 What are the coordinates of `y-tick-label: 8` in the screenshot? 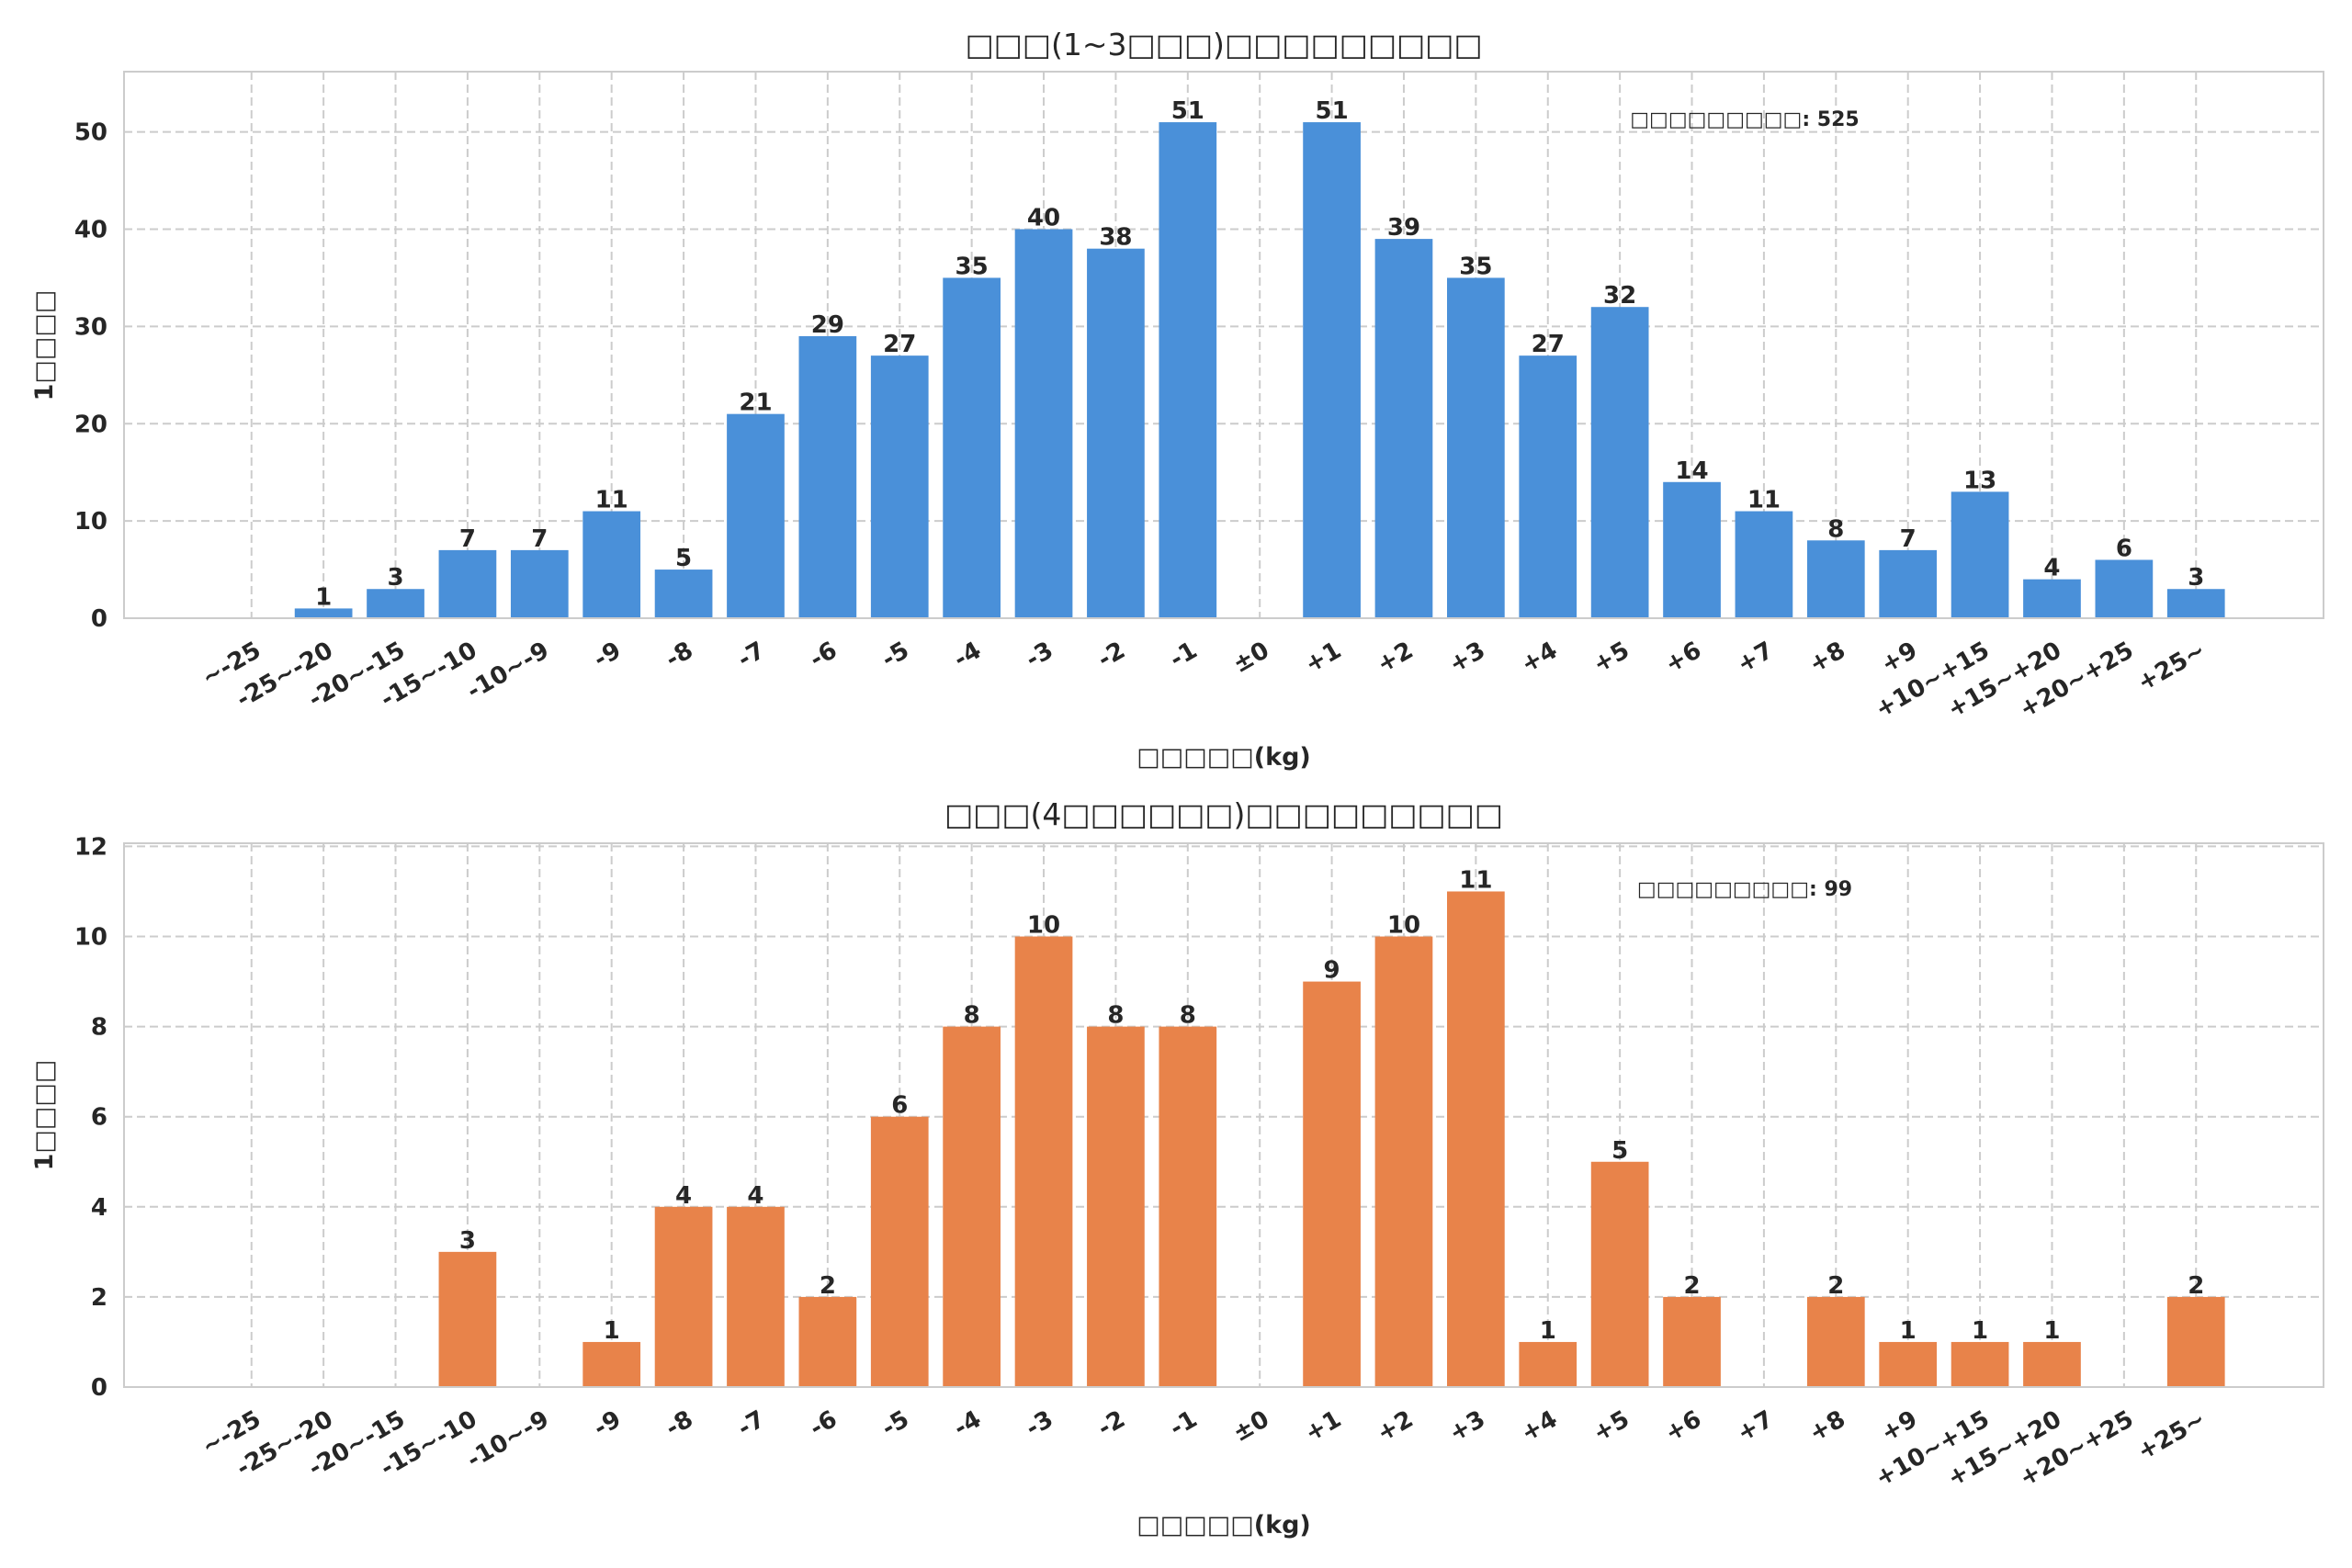 It's located at (99, 1028).